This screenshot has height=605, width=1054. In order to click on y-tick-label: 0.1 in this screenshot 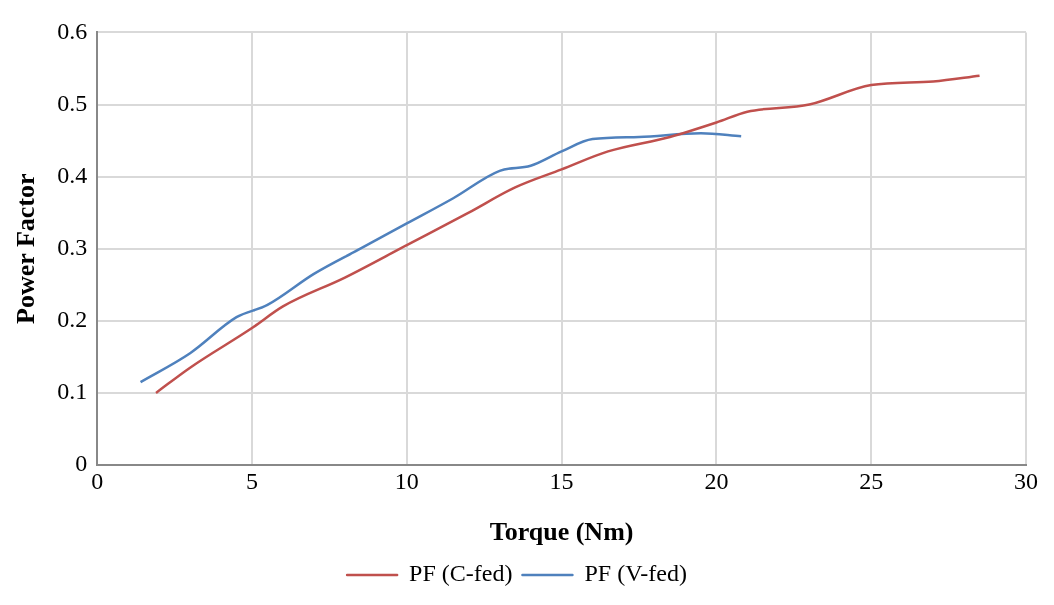, I will do `click(72, 391)`.